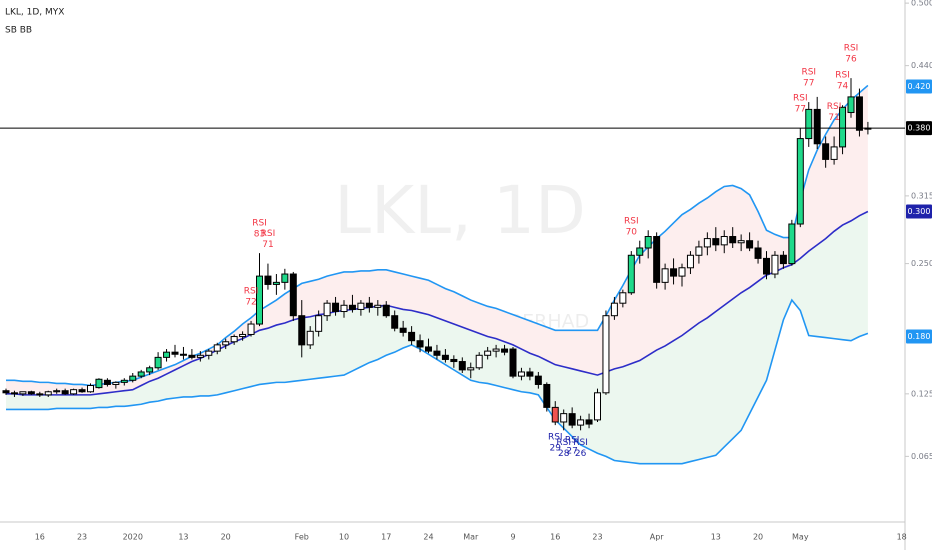 The image size is (932, 550). Describe the element at coordinates (902, 537) in the screenshot. I see `x-tick-label: 18` at that location.